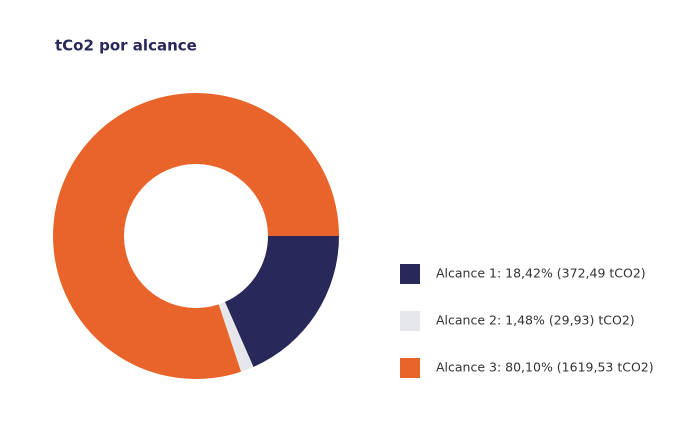 Image resolution: width=699 pixels, height=433 pixels. Describe the element at coordinates (535, 320) in the screenshot. I see `legend-label: Alcance 2: 1,48% (29,93) tCO2)` at that location.